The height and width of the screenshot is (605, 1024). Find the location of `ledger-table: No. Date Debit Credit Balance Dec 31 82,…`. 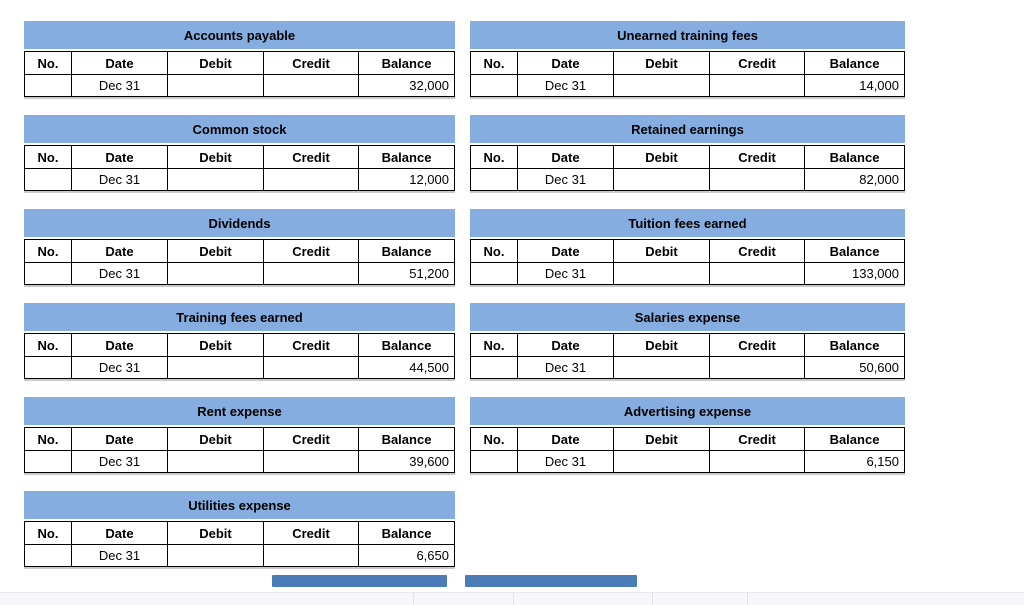

ledger-table: No. Date Debit Credit Balance Dec 31 82,… is located at coordinates (687, 168).